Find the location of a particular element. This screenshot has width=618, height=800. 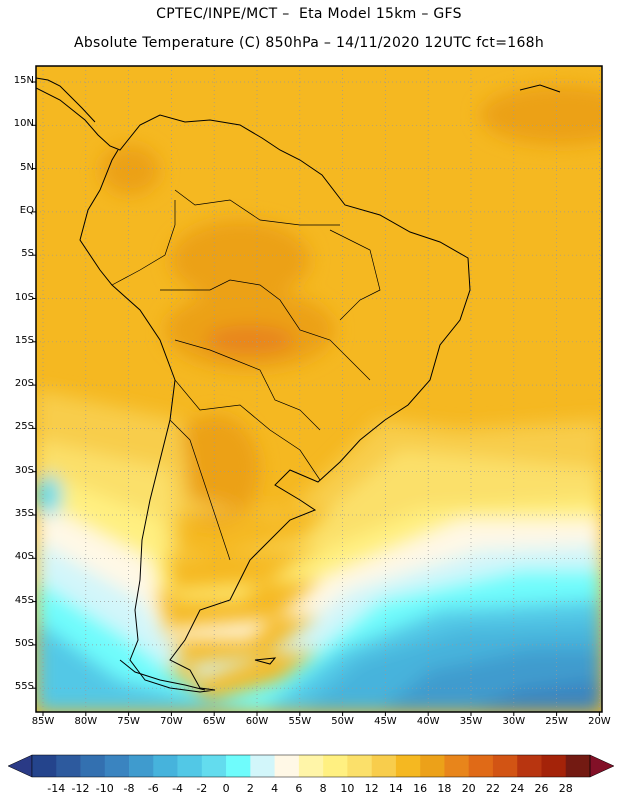

lon-label: 80W is located at coordinates (86, 721).